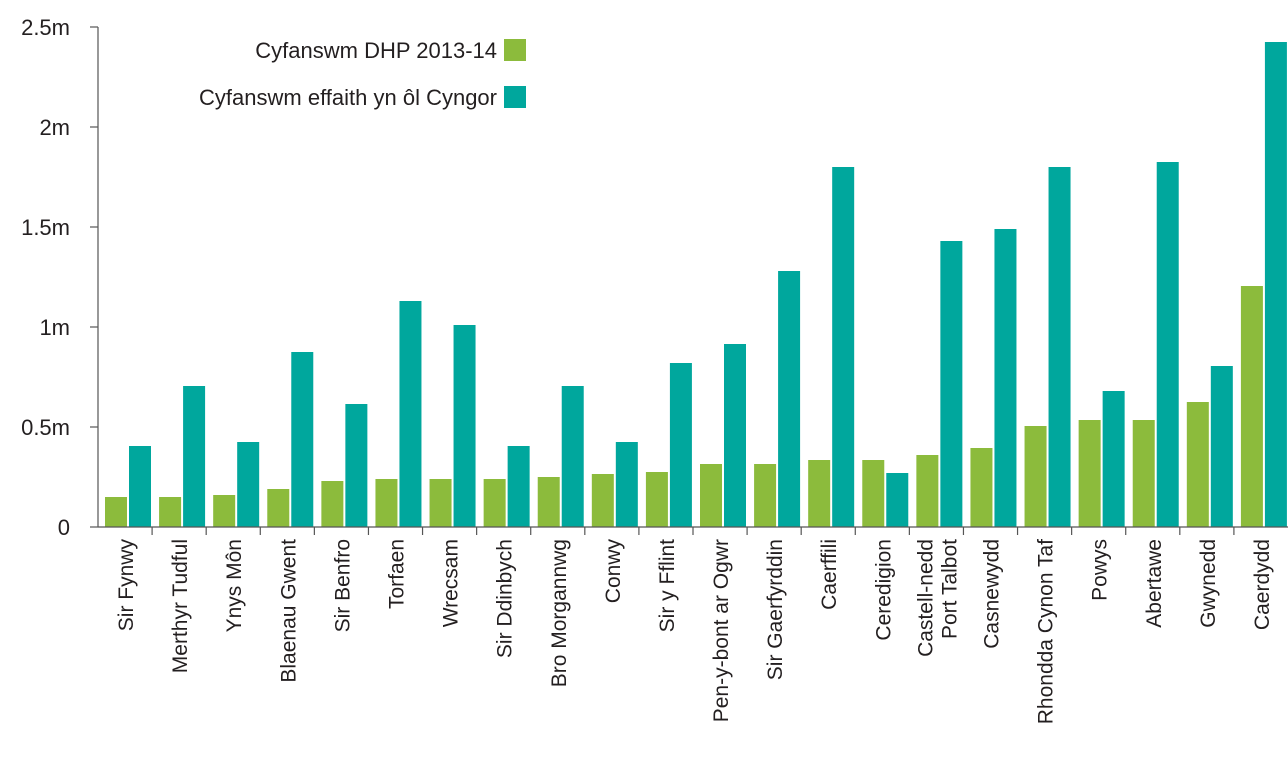 This screenshot has width=1288, height=774. Describe the element at coordinates (829, 574) in the screenshot. I see `x-category-label: Caerffili` at that location.